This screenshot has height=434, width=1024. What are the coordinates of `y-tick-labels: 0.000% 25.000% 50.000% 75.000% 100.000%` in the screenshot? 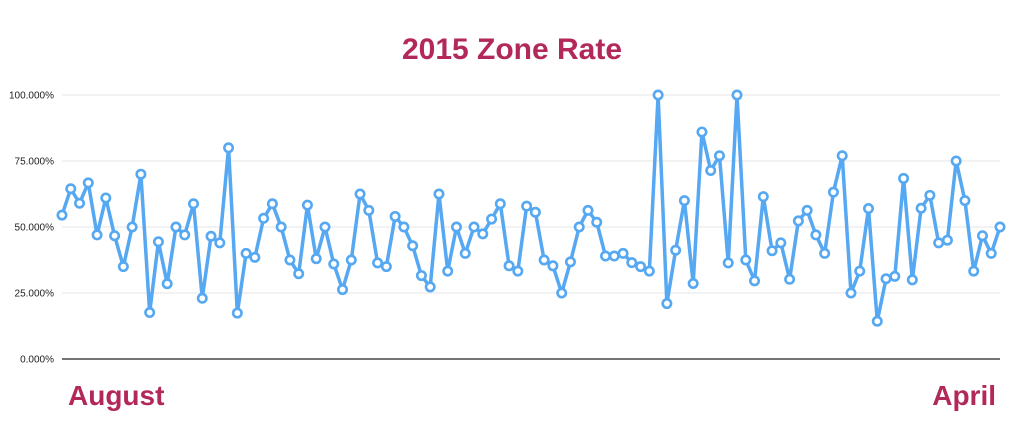 It's located at (31, 228).